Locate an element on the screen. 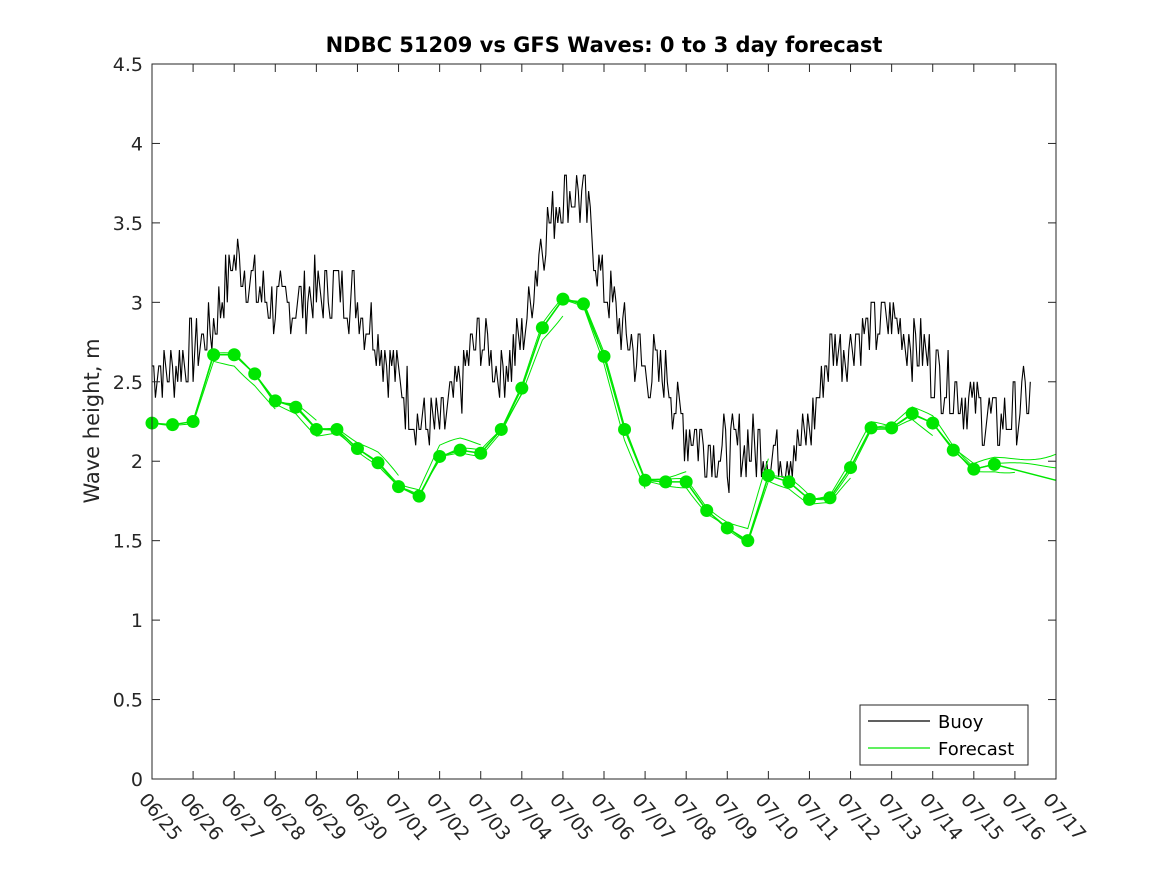  x-tick-label: 07/02 is located at coordinates (448, 817).